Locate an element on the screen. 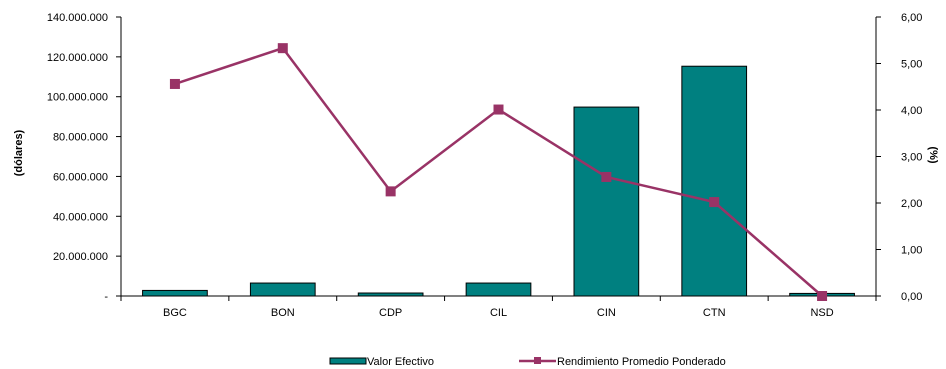 The height and width of the screenshot is (369, 946). y2-tick-label: 6,00 is located at coordinates (911, 18).